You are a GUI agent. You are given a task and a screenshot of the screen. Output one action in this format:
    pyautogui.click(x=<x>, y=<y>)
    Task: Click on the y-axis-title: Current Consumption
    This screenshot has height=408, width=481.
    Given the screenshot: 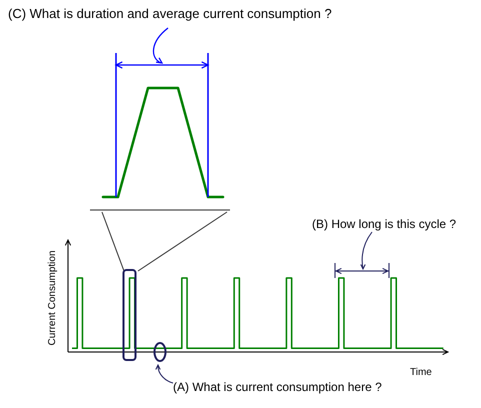 What is the action you would take?
    pyautogui.click(x=52, y=298)
    